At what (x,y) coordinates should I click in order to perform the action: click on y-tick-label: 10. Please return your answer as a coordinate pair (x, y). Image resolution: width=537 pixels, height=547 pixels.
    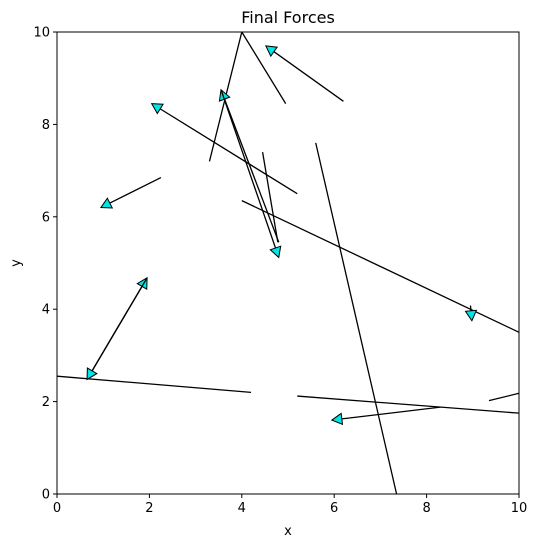
    Looking at the image, I should click on (41, 33).